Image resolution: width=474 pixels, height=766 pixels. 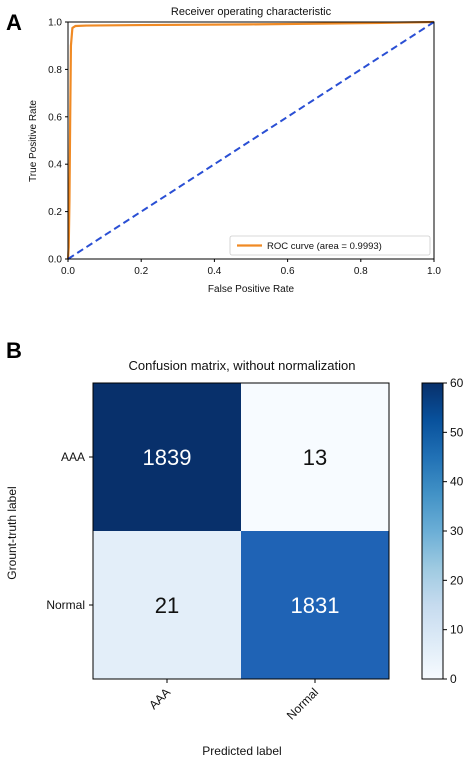 What do you see at coordinates (14, 350) in the screenshot?
I see `panel-b-letter: B` at bounding box center [14, 350].